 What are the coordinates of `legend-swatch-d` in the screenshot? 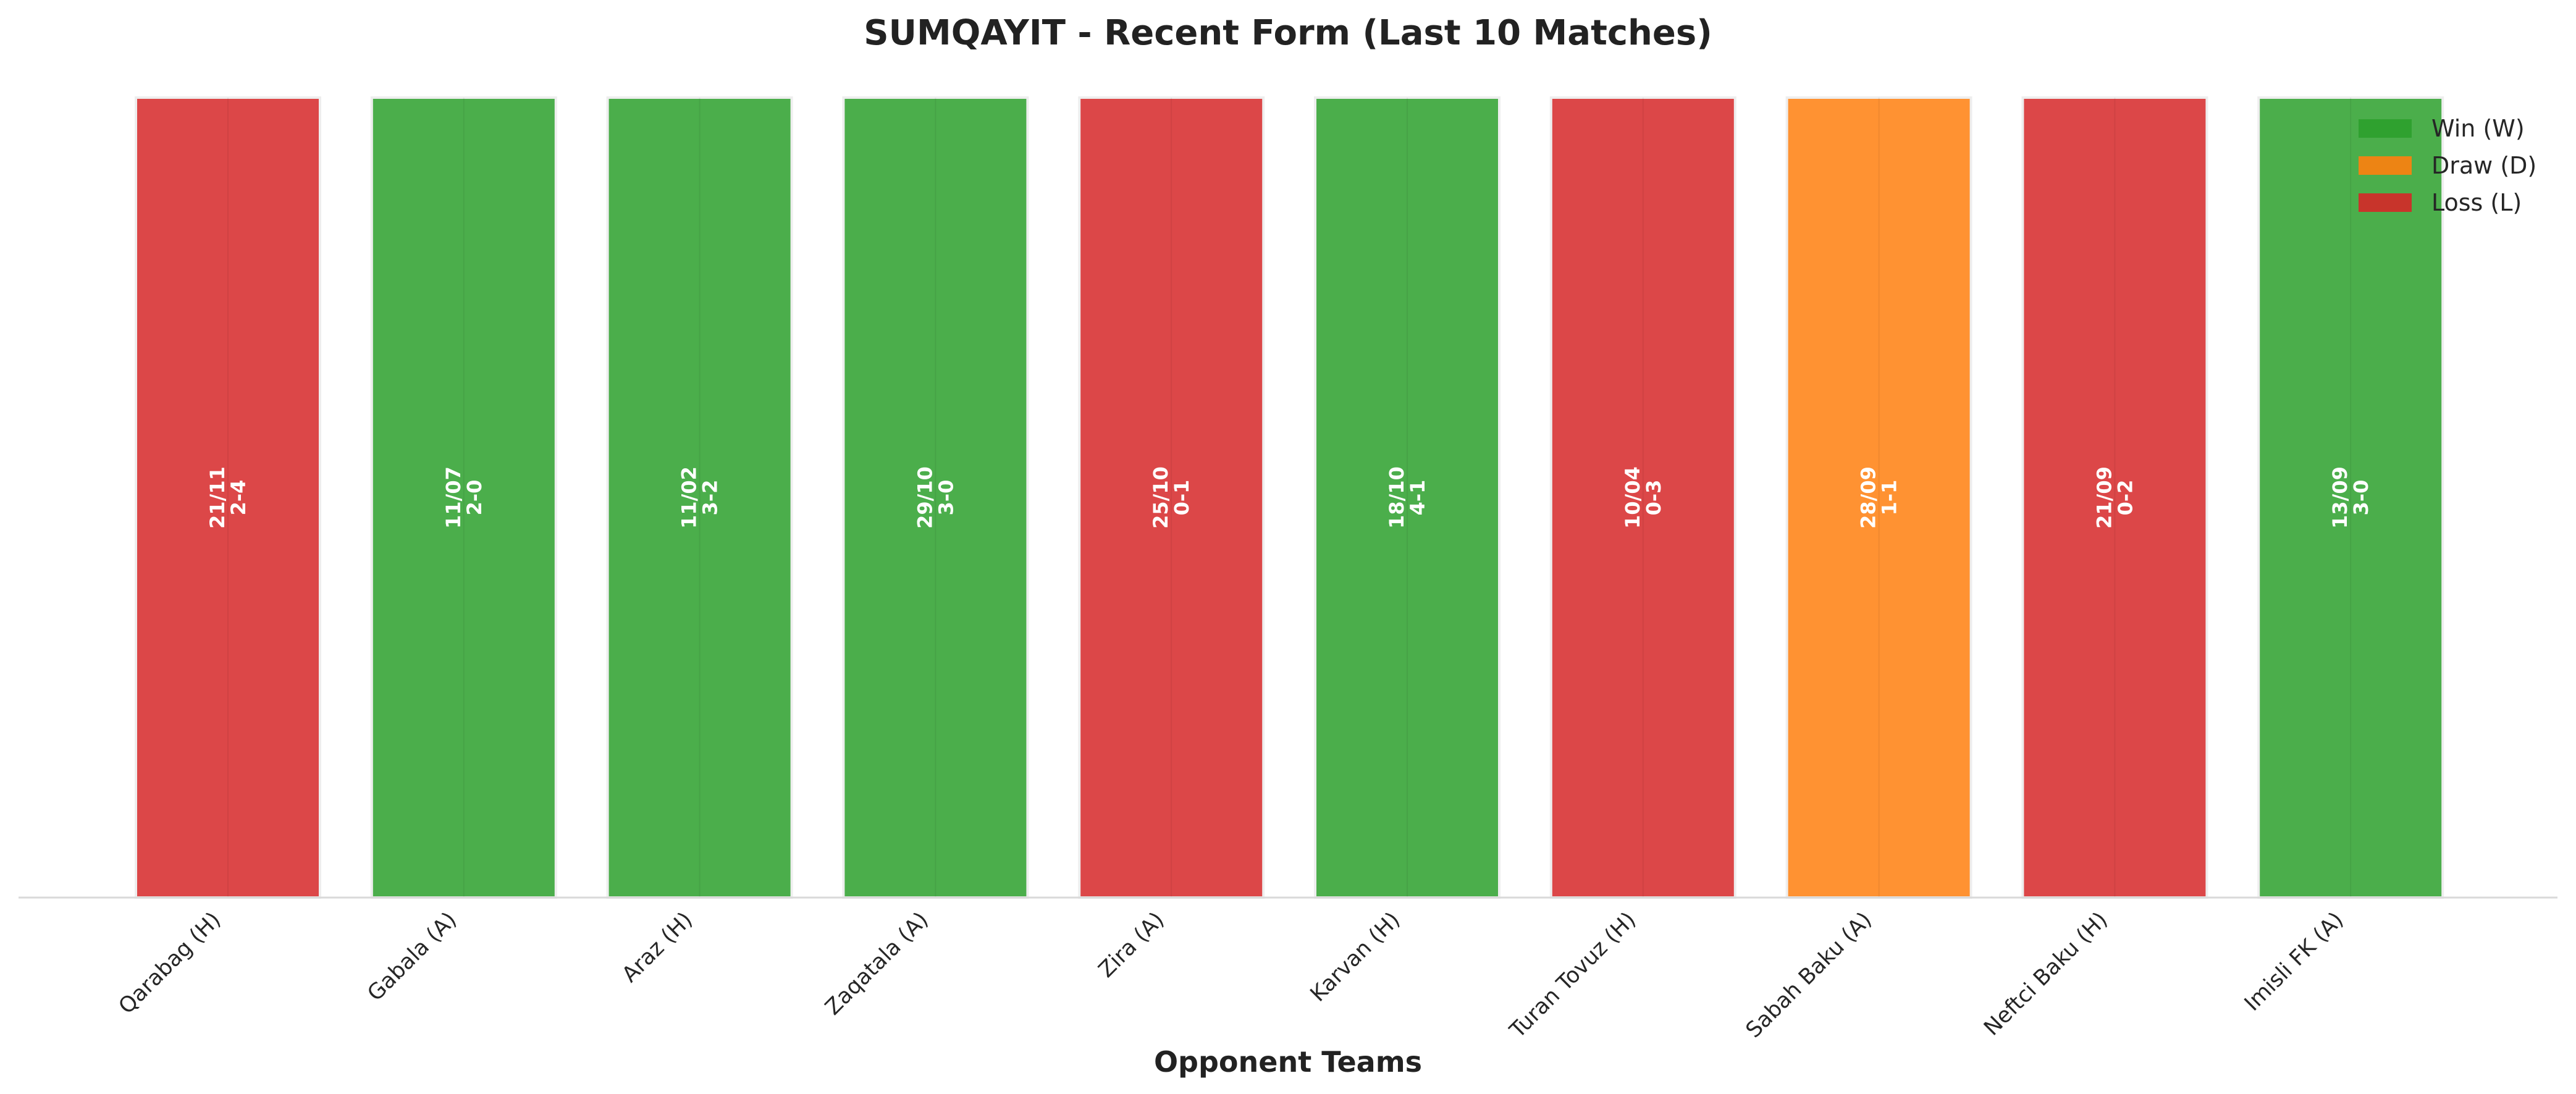 It's located at (2385, 165).